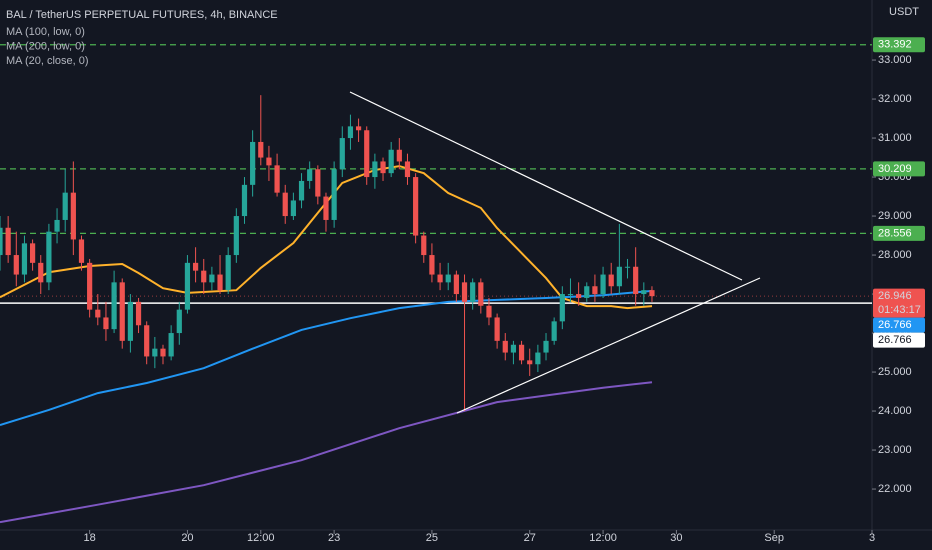 Image resolution: width=932 pixels, height=550 pixels. What do you see at coordinates (904, 12) in the screenshot?
I see `axis-unit: USDT` at bounding box center [904, 12].